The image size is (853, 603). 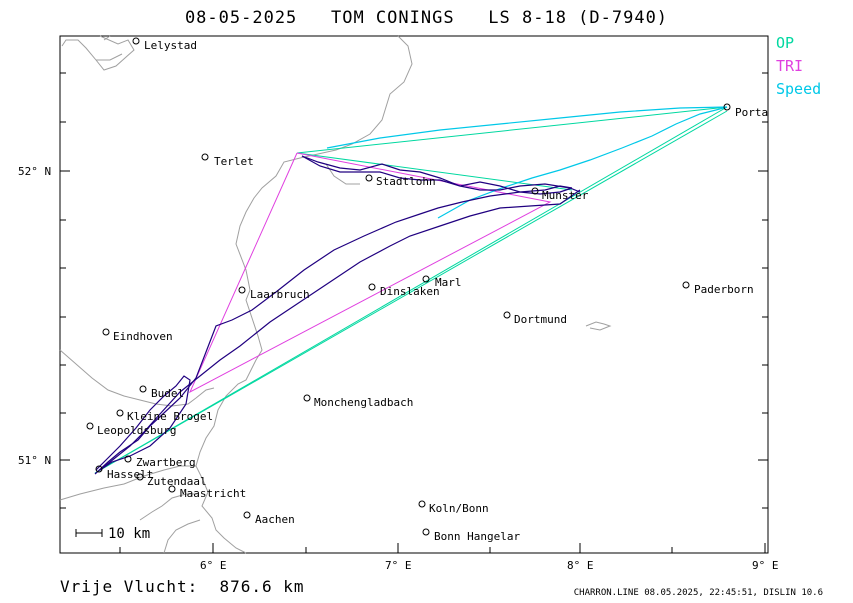 I want to click on scale-label: 10 km, so click(x=129, y=534).